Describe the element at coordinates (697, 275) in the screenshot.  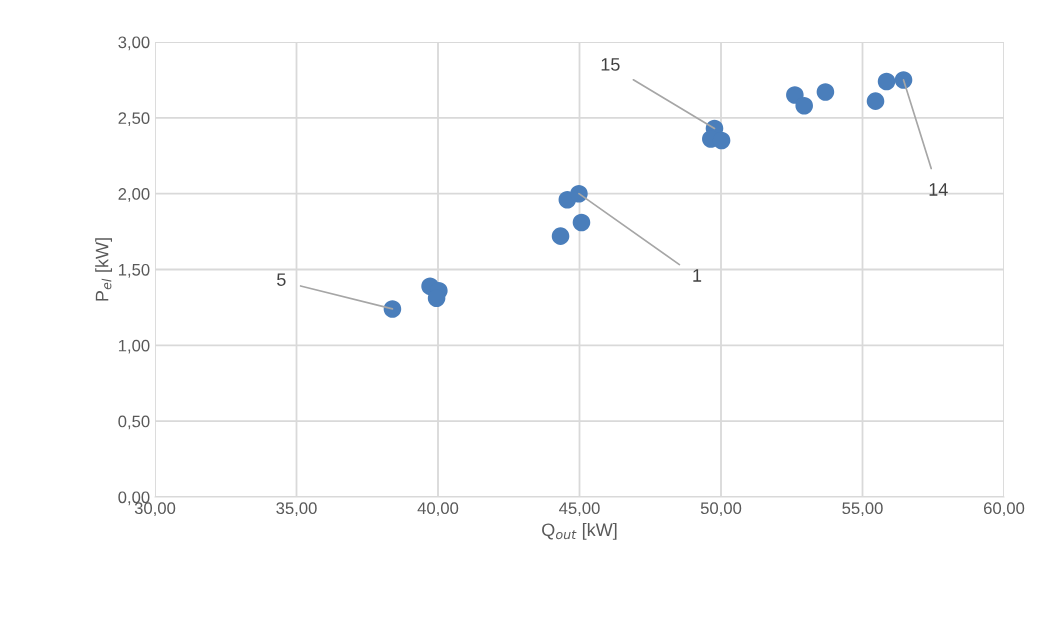
I see `annotation: 1` at that location.